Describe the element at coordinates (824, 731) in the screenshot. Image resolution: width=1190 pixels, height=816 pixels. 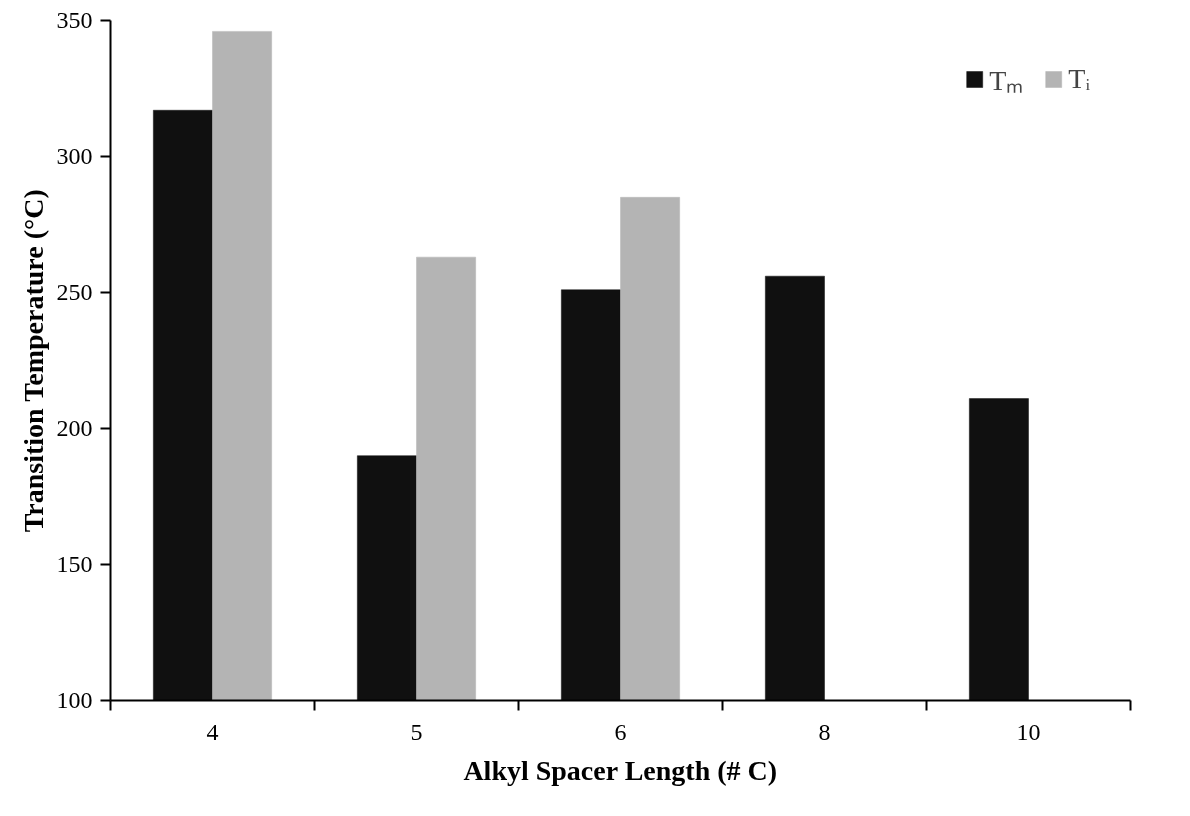
I see `x-tick-label: 8` at that location.